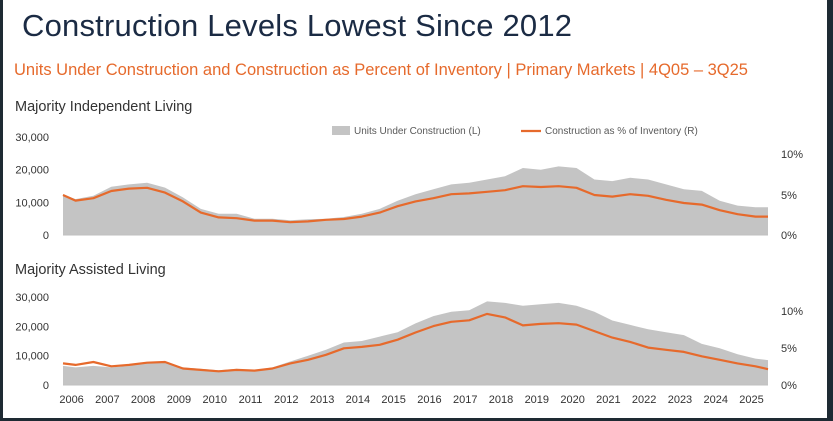 This screenshot has height=421, width=833. What do you see at coordinates (90, 270) in the screenshot?
I see `panel-title-assisted-living: Majority Assisted Living` at bounding box center [90, 270].